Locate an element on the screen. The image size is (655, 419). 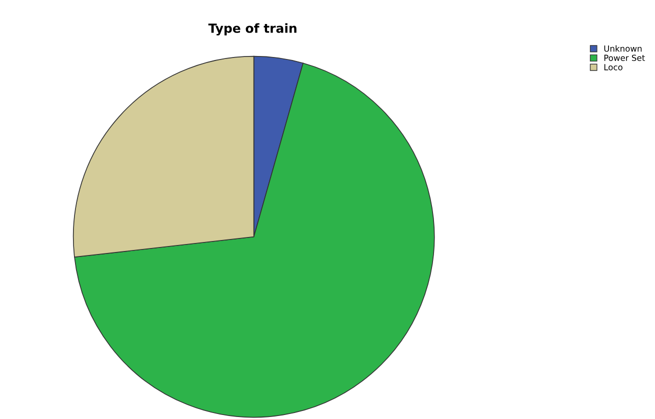
legend-label: Unknown is located at coordinates (623, 48).